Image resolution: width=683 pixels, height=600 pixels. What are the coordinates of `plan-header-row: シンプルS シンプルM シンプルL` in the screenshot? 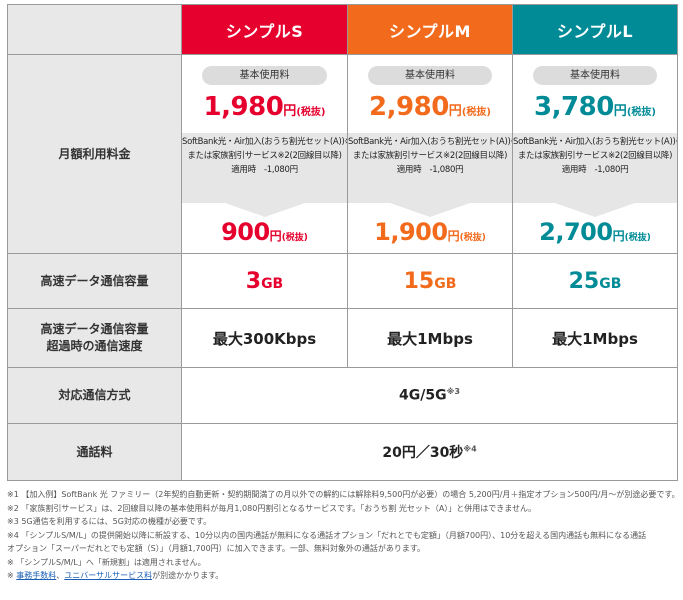 It's located at (342, 29).